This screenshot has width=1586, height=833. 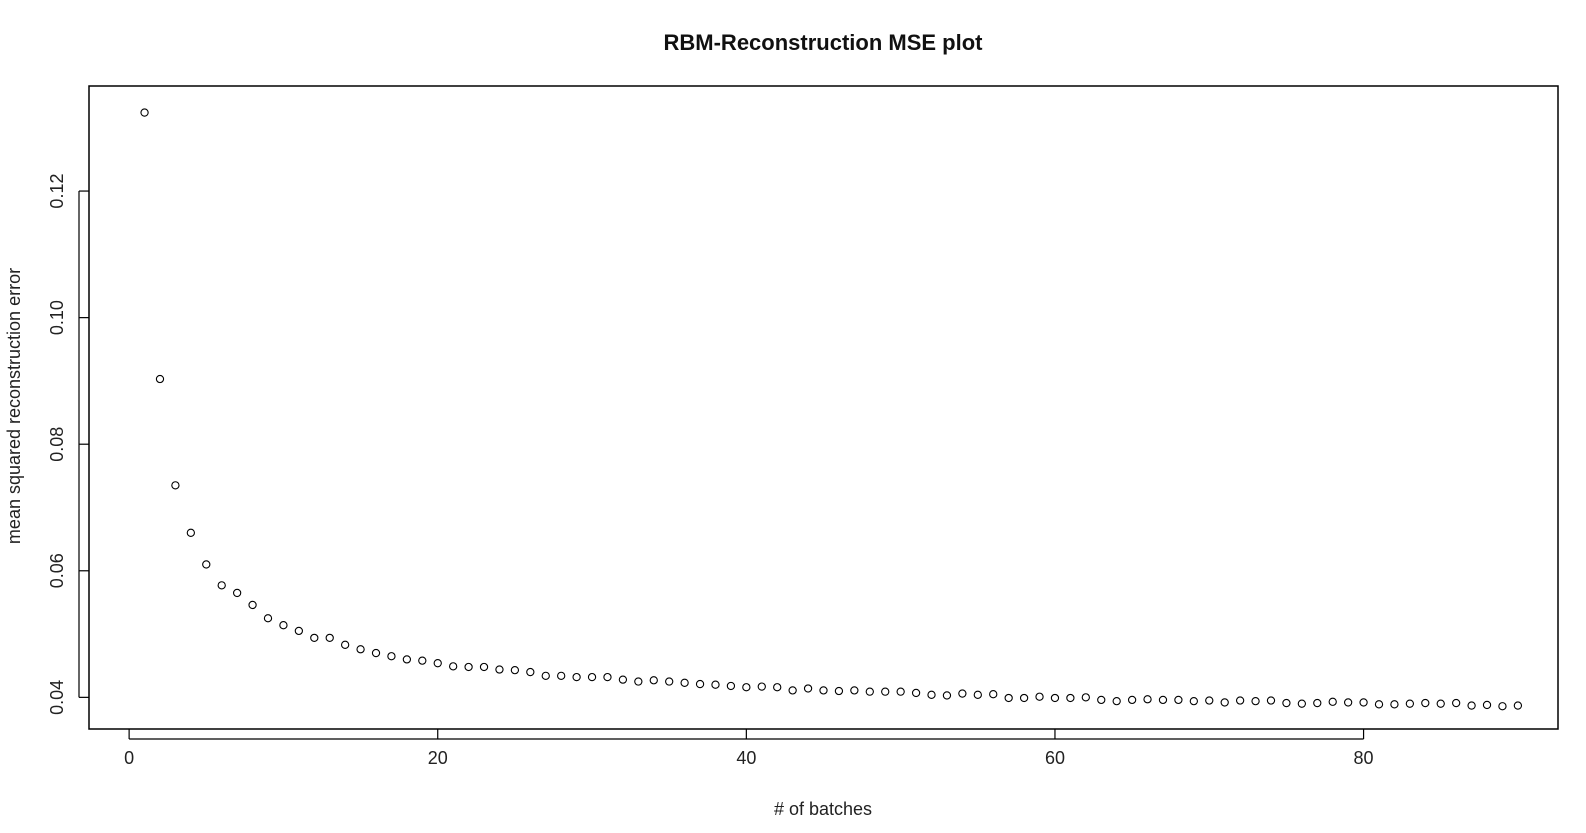 I want to click on x-tick-label: 60, so click(x=1055, y=758).